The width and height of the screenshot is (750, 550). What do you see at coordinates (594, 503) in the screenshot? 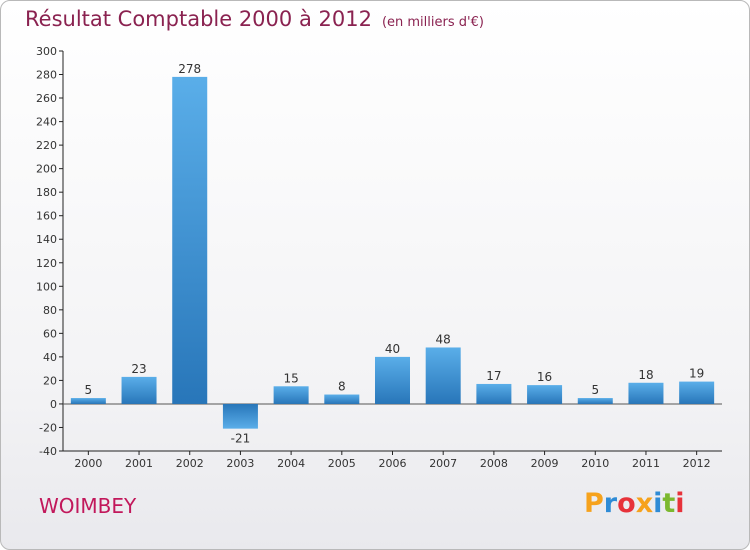
I see `logo-letter: P` at bounding box center [594, 503].